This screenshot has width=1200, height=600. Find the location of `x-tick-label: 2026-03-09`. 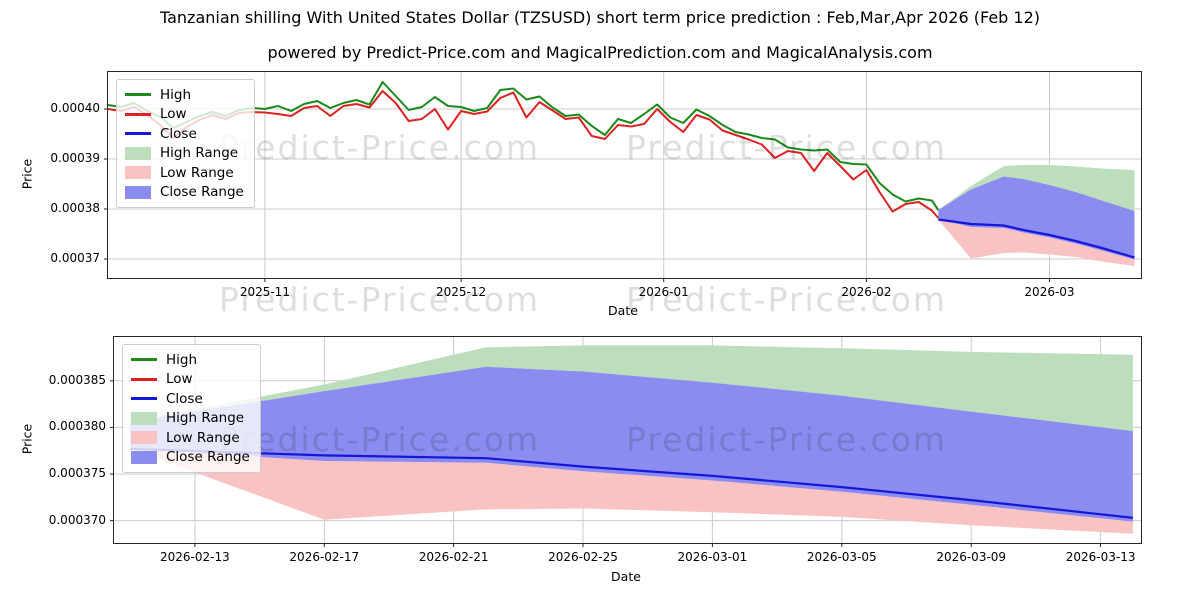

x-tick-label: 2026-03-09 is located at coordinates (971, 557).